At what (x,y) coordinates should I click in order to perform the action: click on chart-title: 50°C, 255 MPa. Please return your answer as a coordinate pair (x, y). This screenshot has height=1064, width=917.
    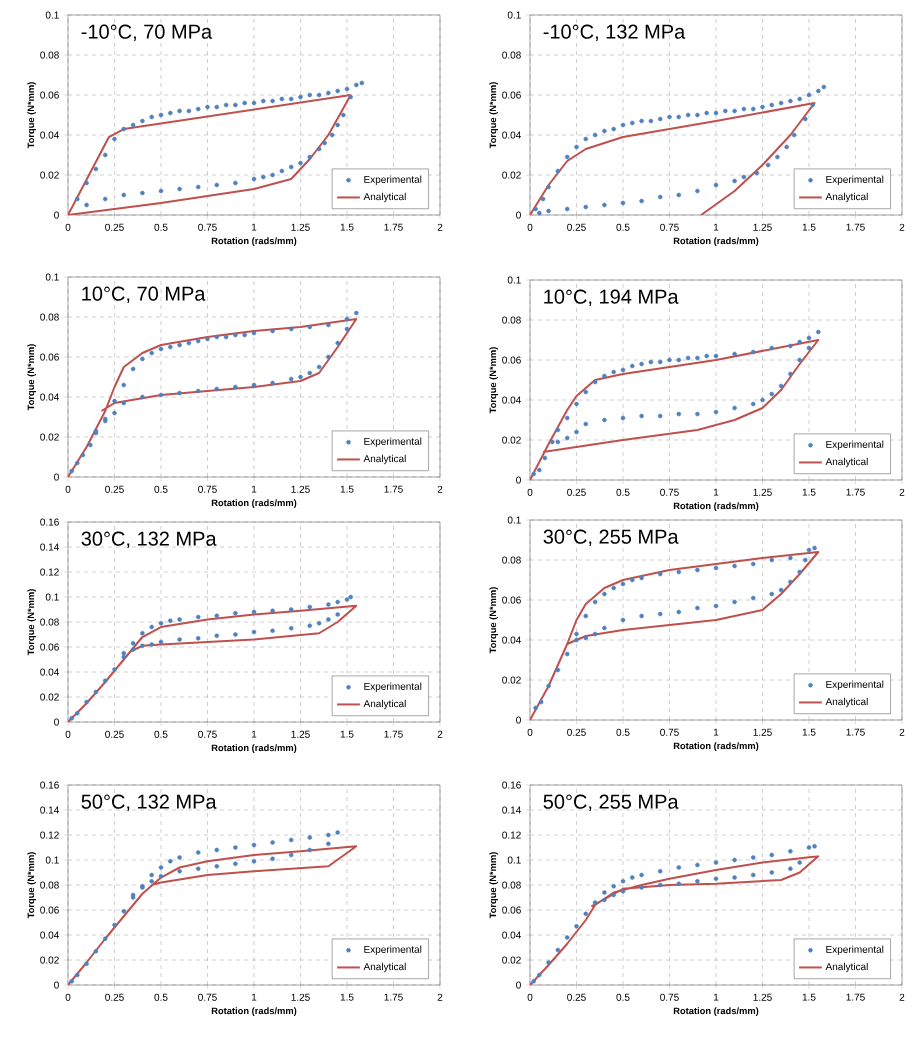
    Looking at the image, I should click on (611, 803).